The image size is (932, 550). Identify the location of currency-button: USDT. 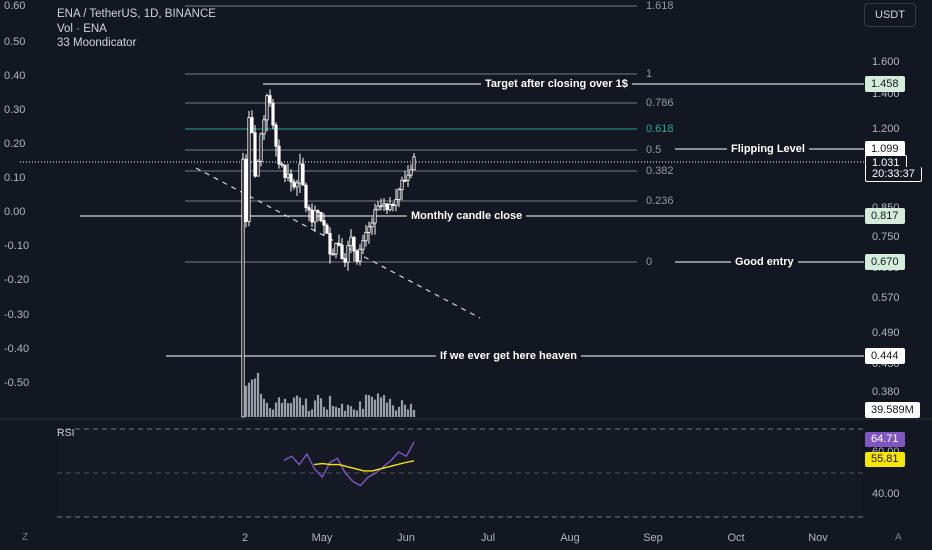
(890, 15).